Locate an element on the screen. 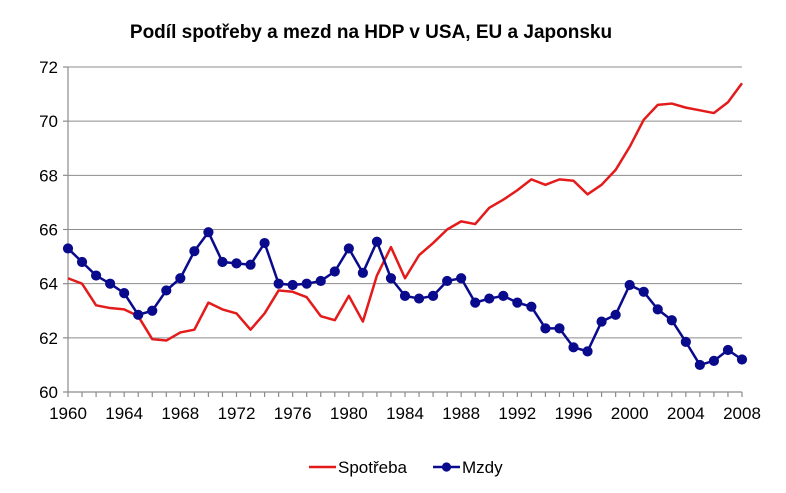 This screenshot has width=786, height=493. x-tick-label: 2000 is located at coordinates (630, 413).